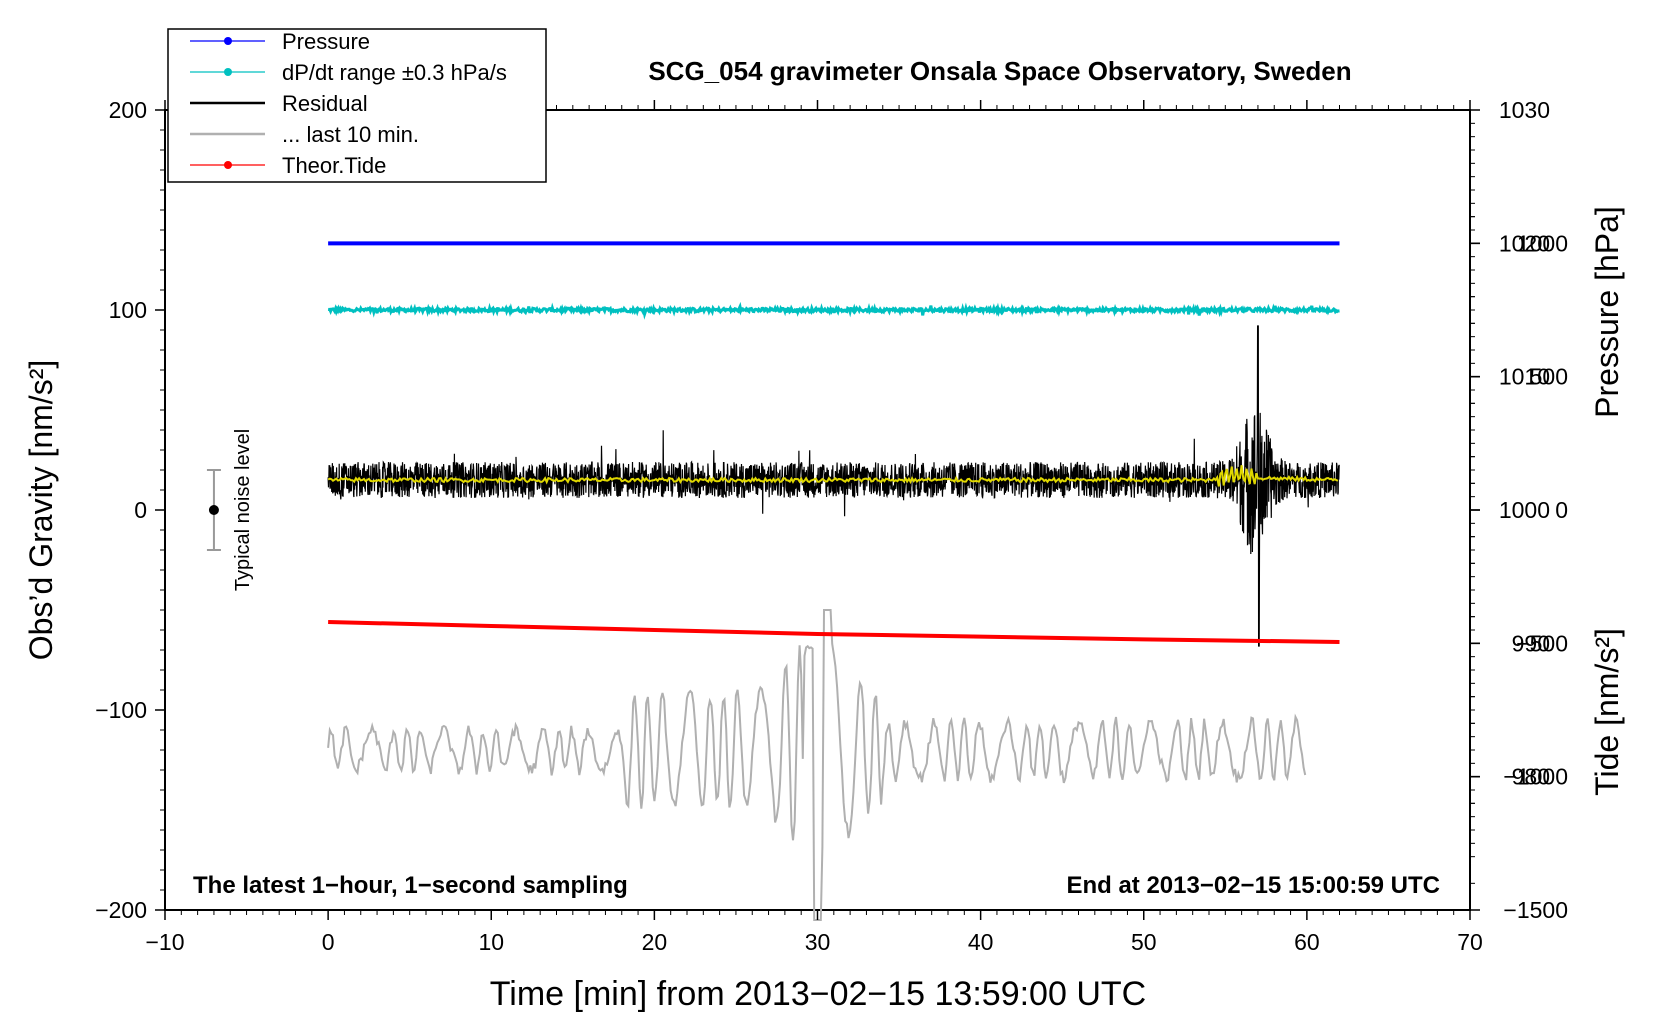 This screenshot has height=1020, width=1660. Describe the element at coordinates (1144, 942) in the screenshot. I see `x-tick-label: 50` at that location.